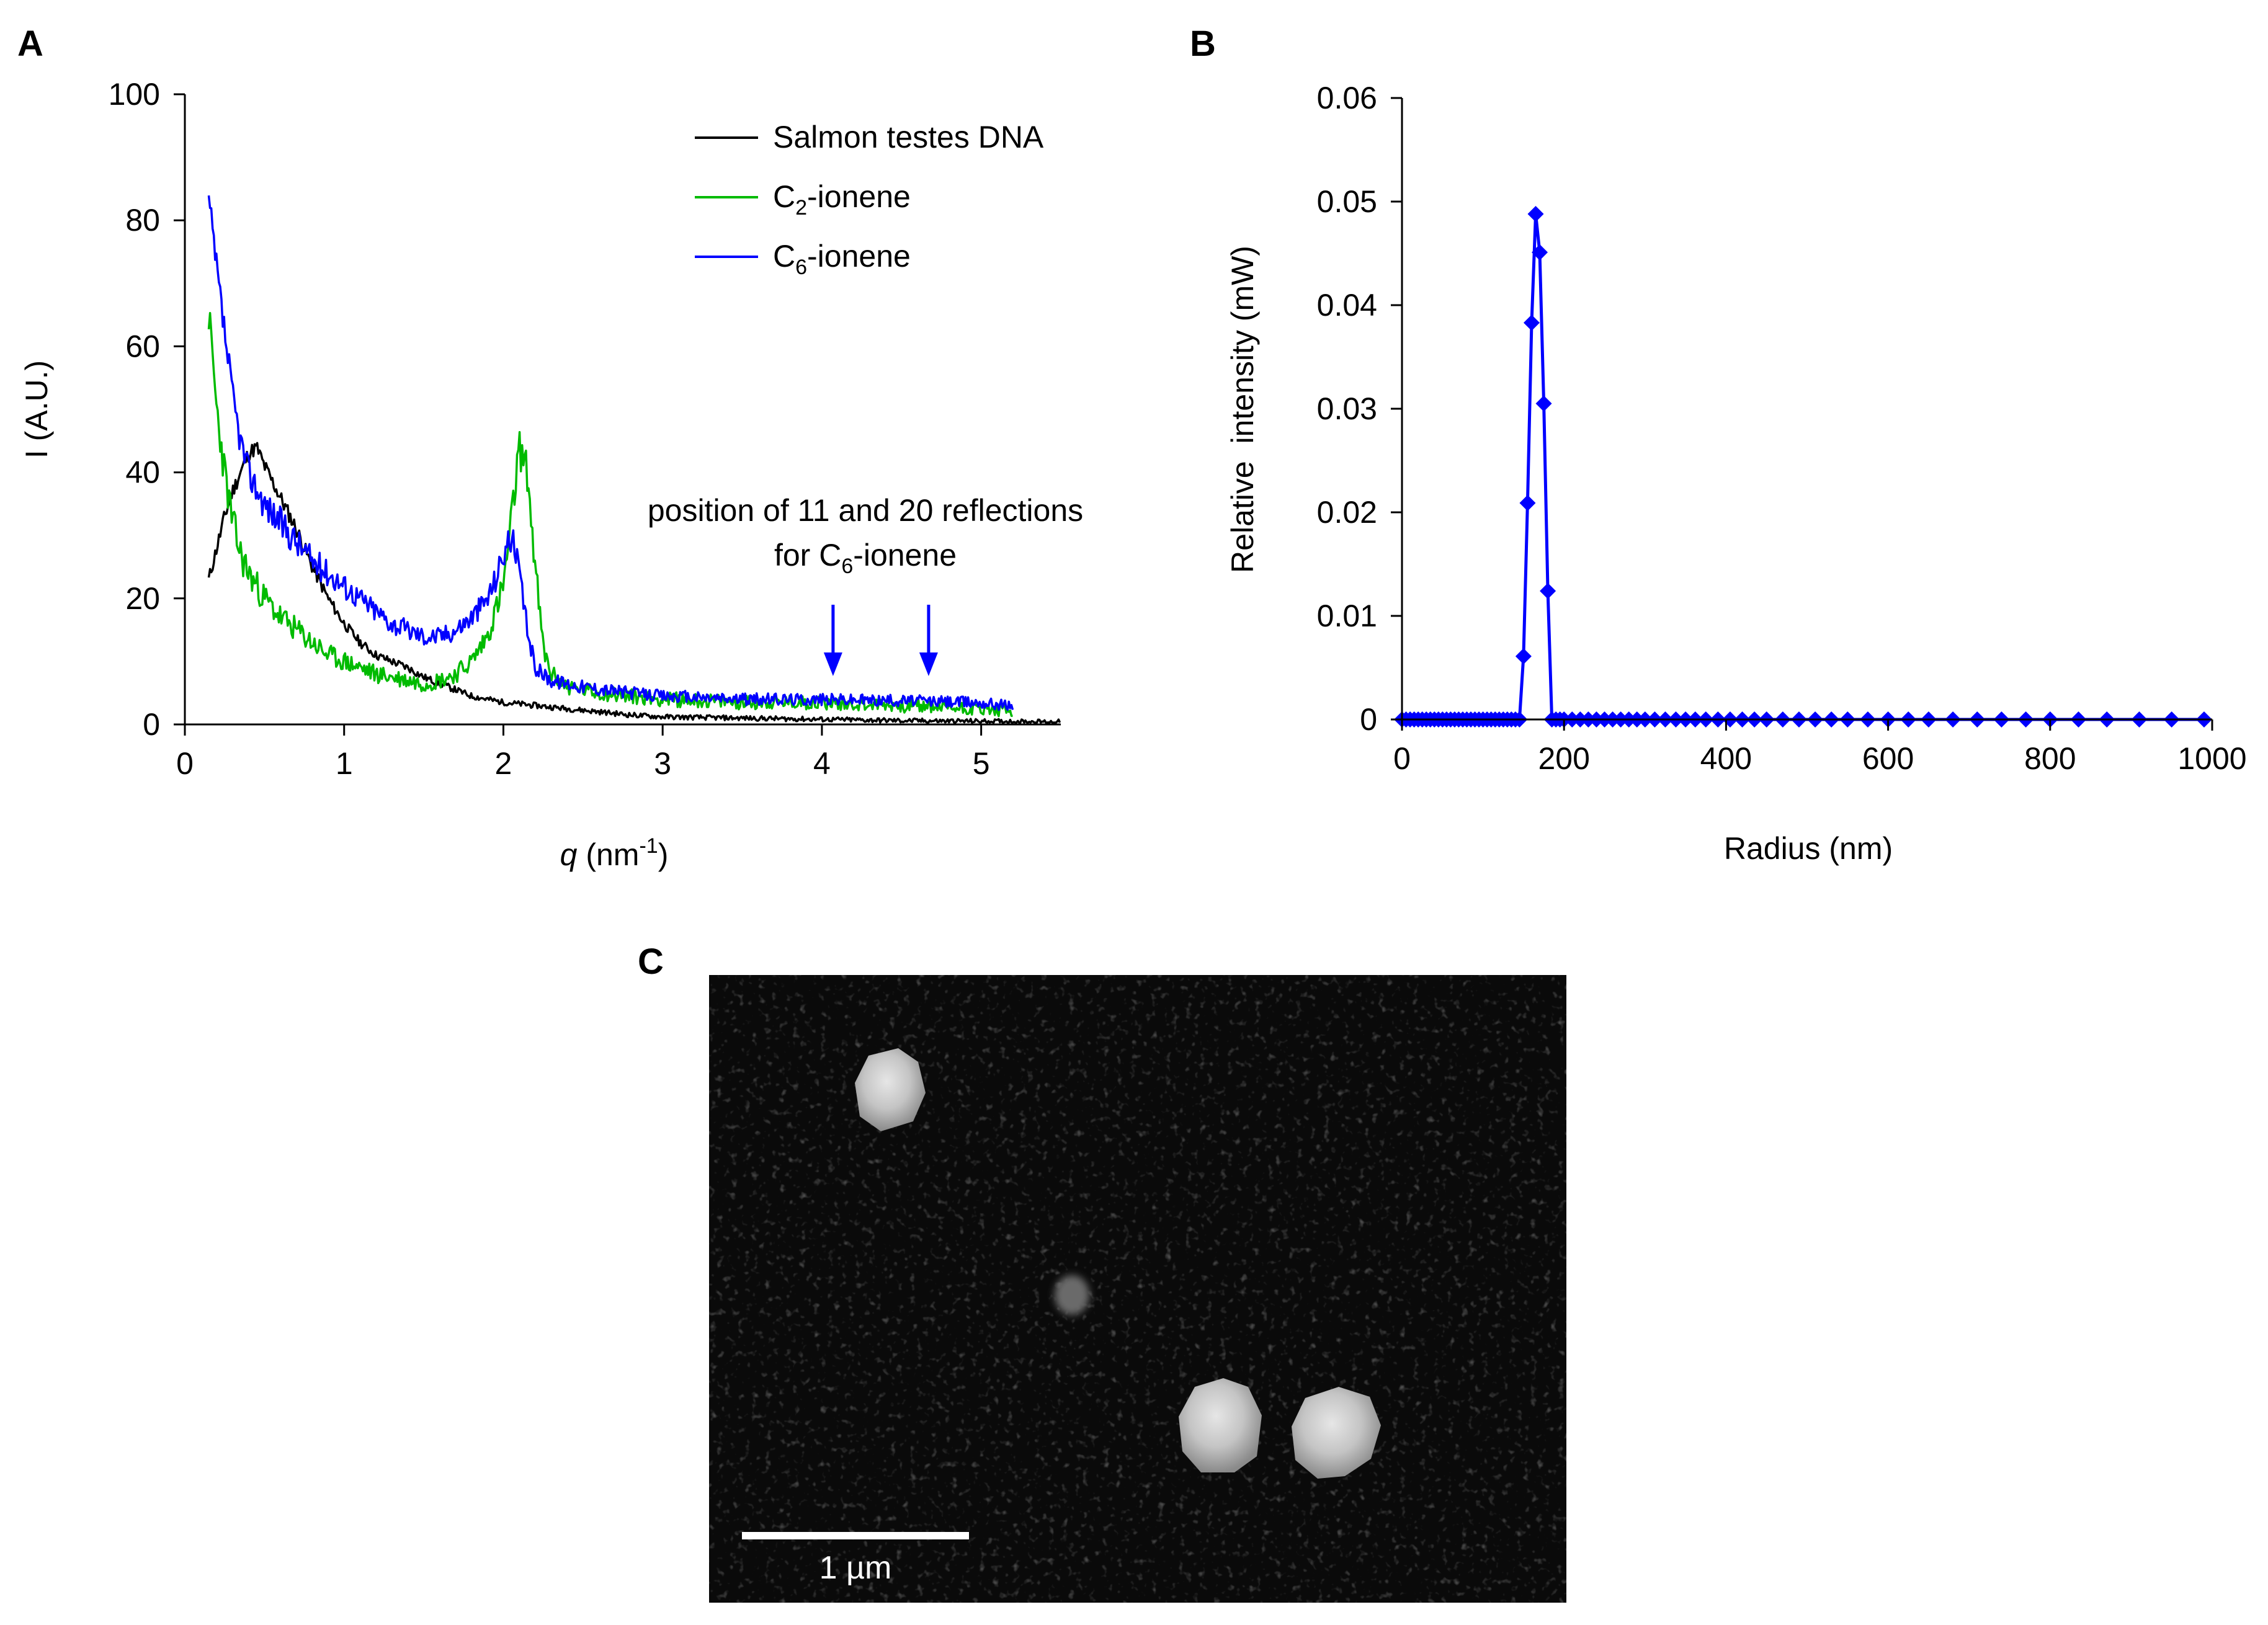  Describe the element at coordinates (151, 724) in the screenshot. I see `chart-a-y-tick-label: 0` at that location.